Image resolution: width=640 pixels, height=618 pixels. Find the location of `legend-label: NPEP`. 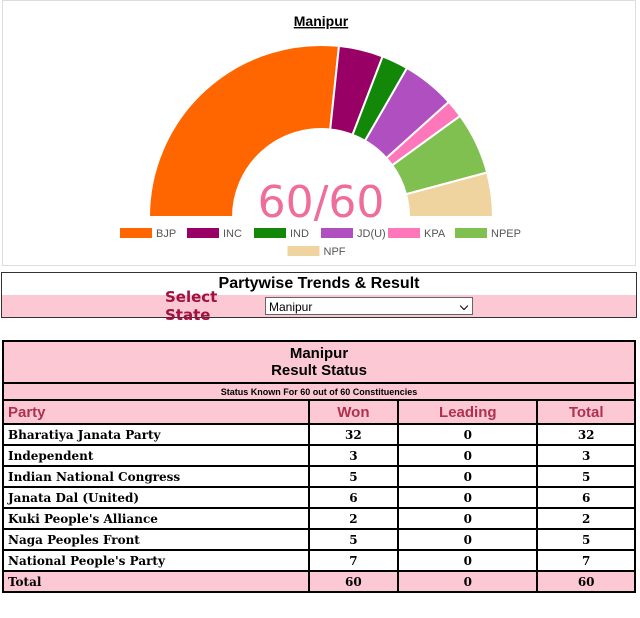

legend-label: NPEP is located at coordinates (506, 234).